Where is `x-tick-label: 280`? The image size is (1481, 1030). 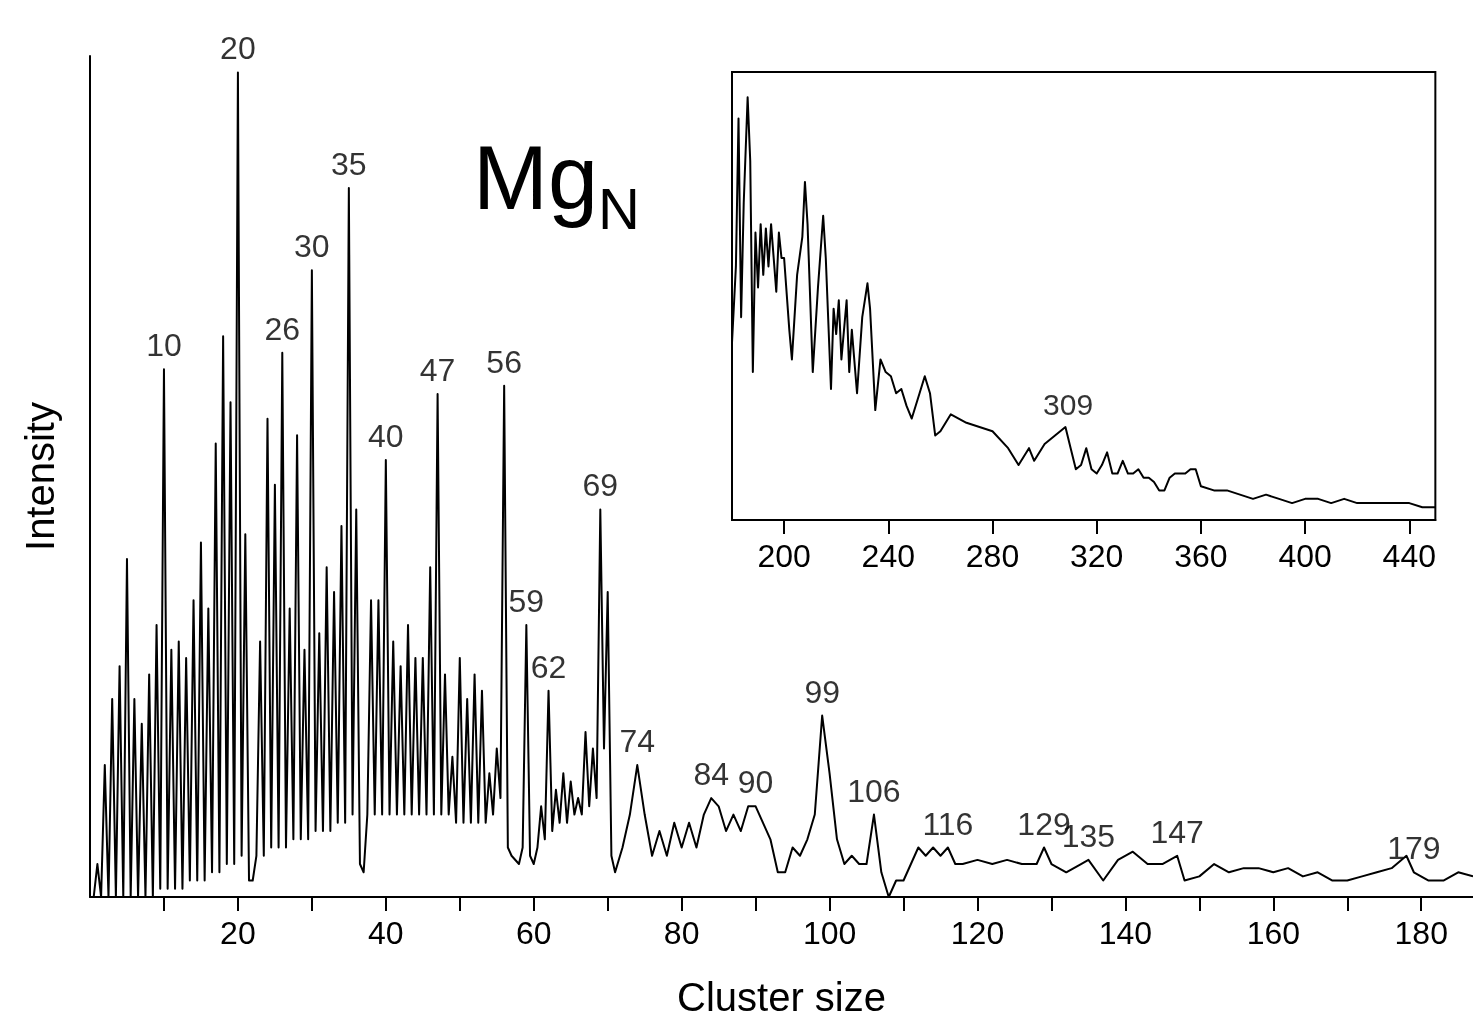 x-tick-label: 280 is located at coordinates (992, 556).